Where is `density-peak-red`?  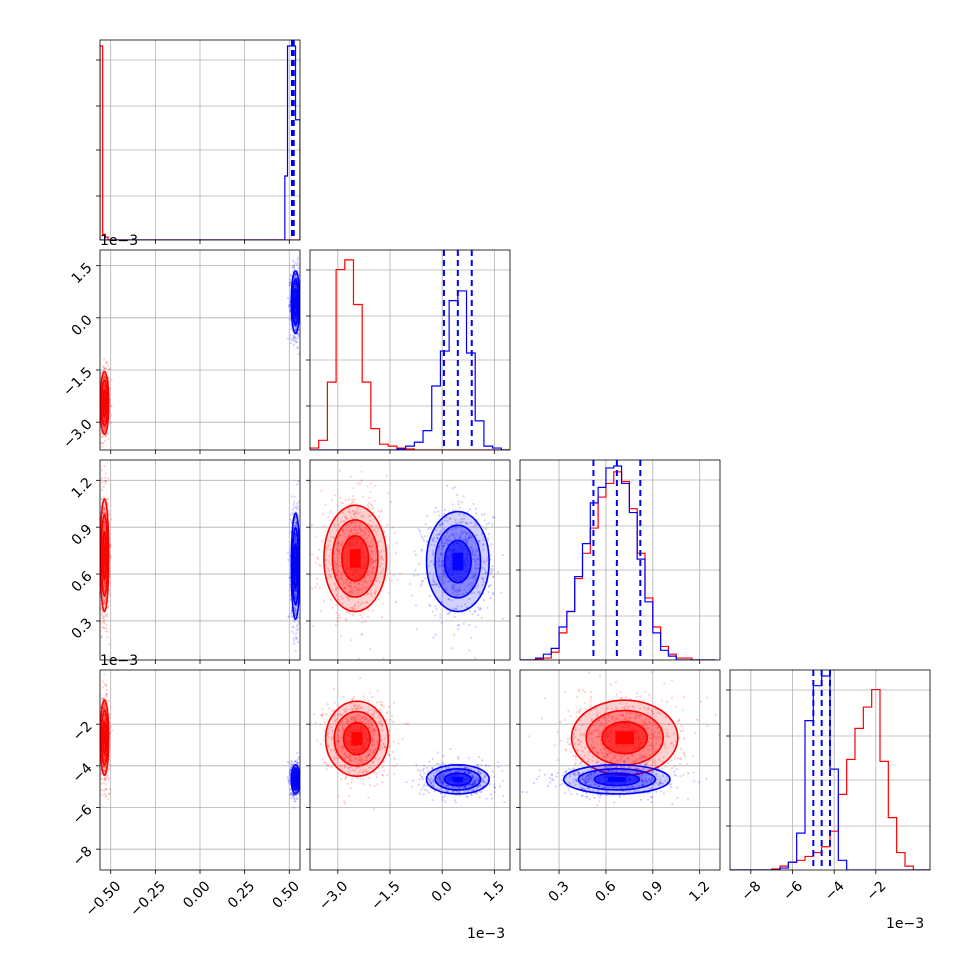 density-peak-red is located at coordinates (355, 558).